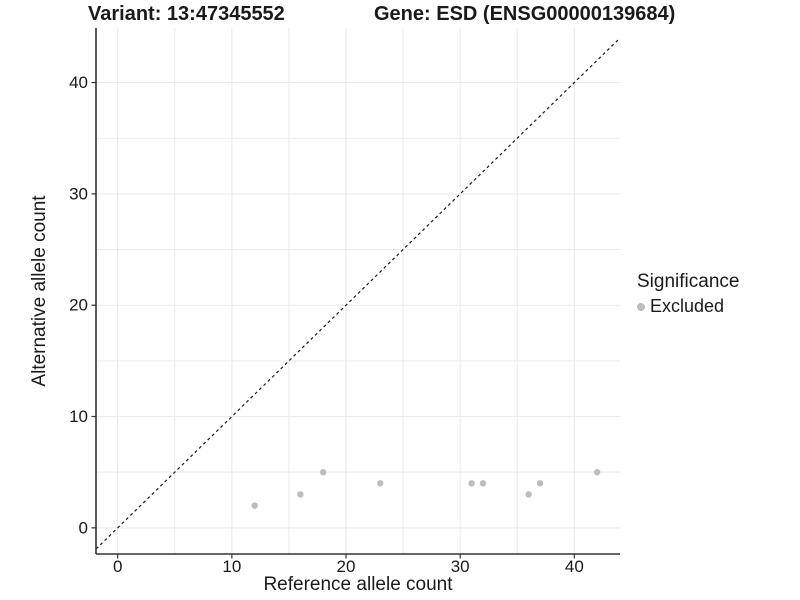  Describe the element at coordinates (117, 566) in the screenshot. I see `x-tick-label: 0` at that location.